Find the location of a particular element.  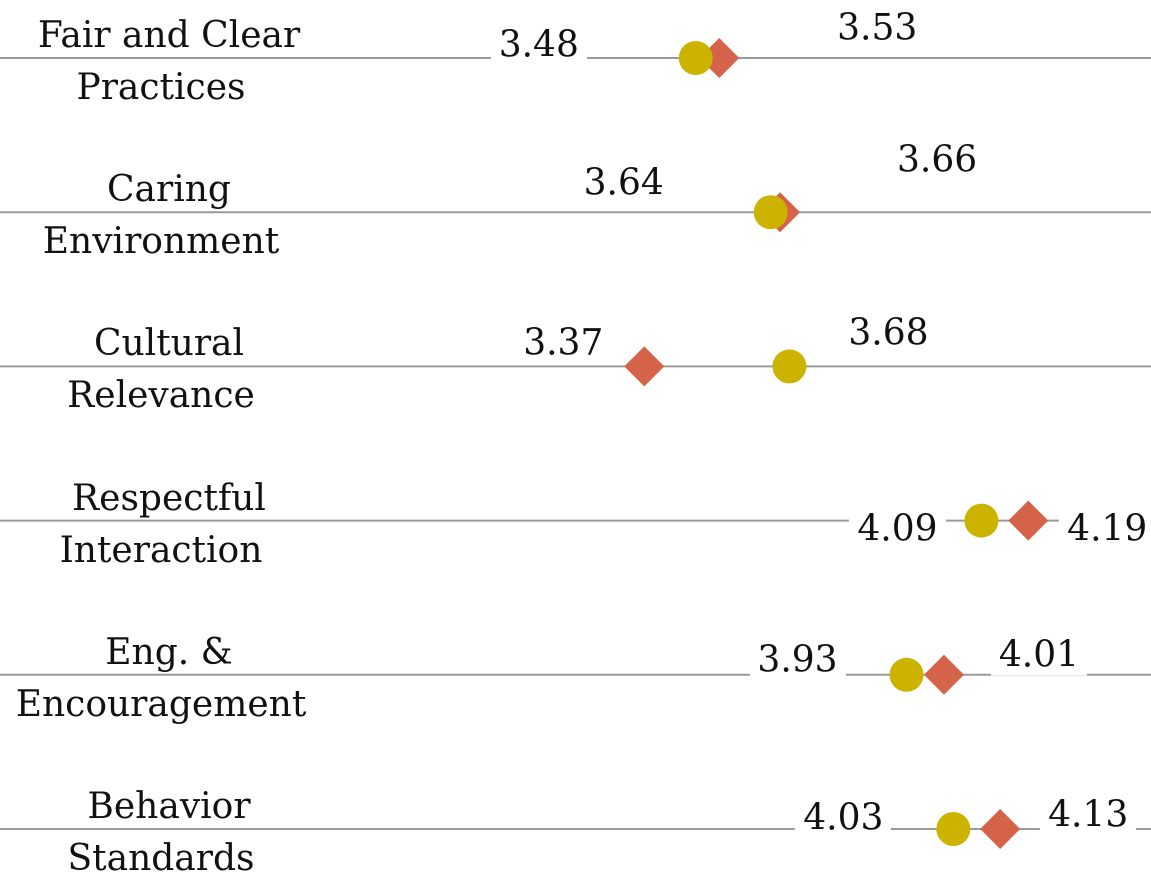

category-text: Behavior Standards is located at coordinates (165, 832).